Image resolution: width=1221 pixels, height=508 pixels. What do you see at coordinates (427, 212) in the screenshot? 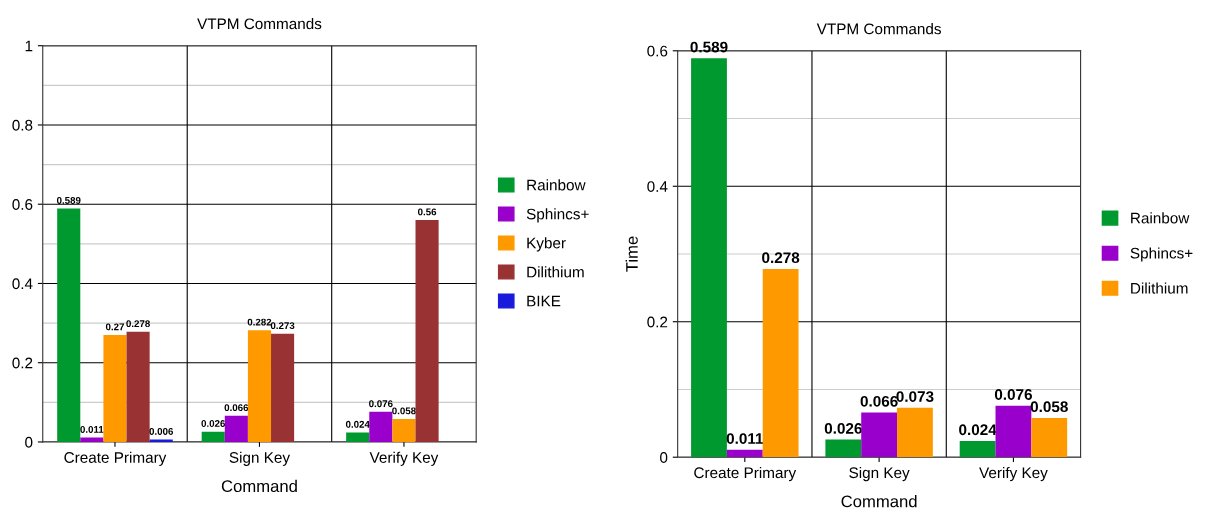
I see `data-label: 0.56` at bounding box center [427, 212].